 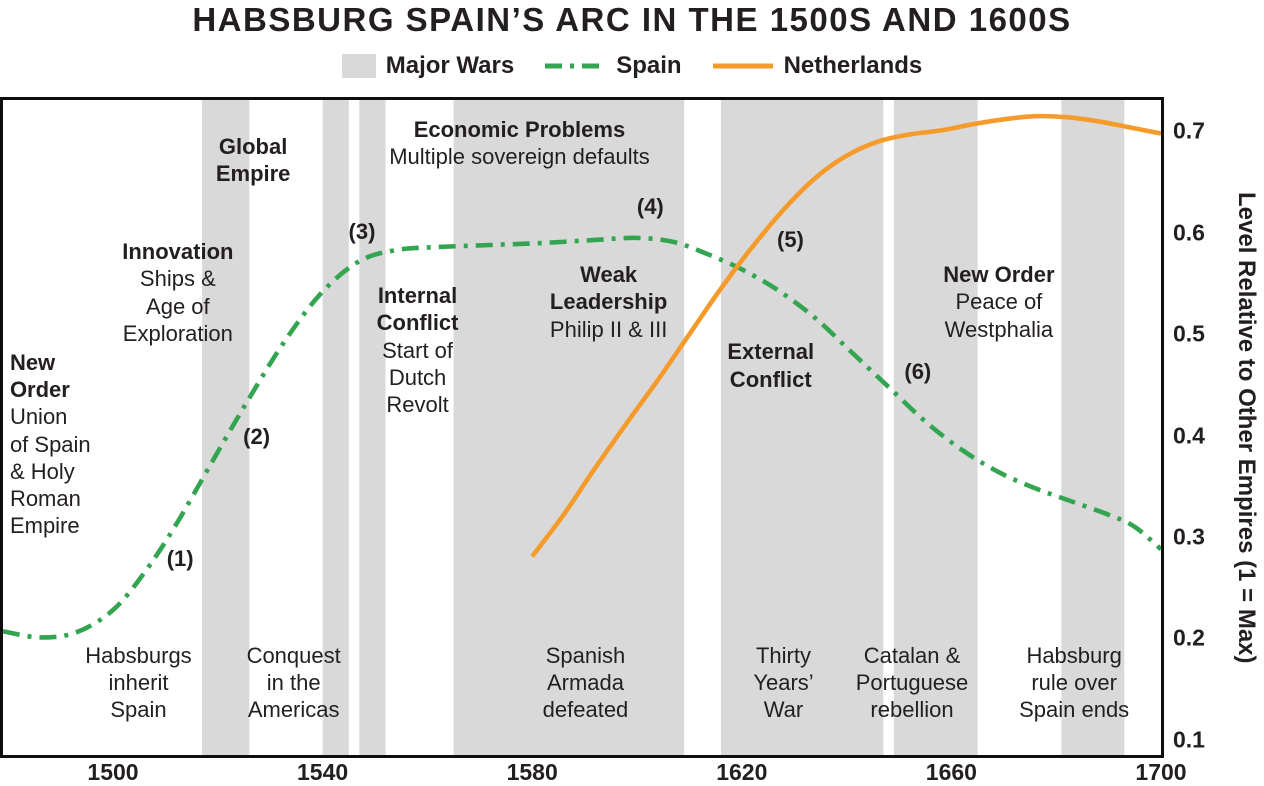 I want to click on anno-global-empire: Global Empire, so click(x=253, y=160).